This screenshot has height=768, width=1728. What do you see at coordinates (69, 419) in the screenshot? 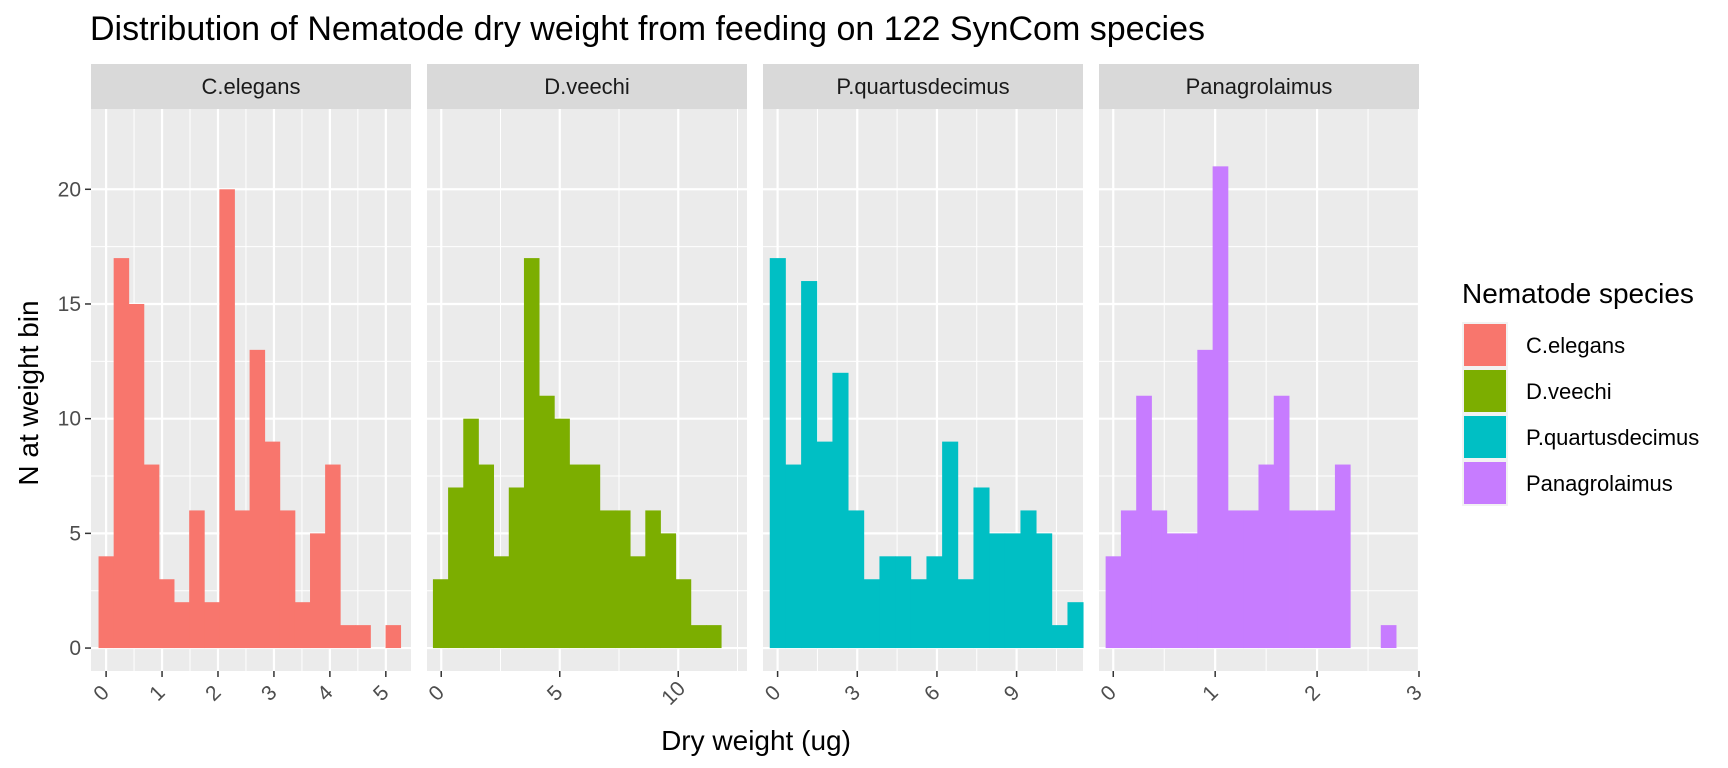
I see `y-tick-label: 10` at bounding box center [69, 419].